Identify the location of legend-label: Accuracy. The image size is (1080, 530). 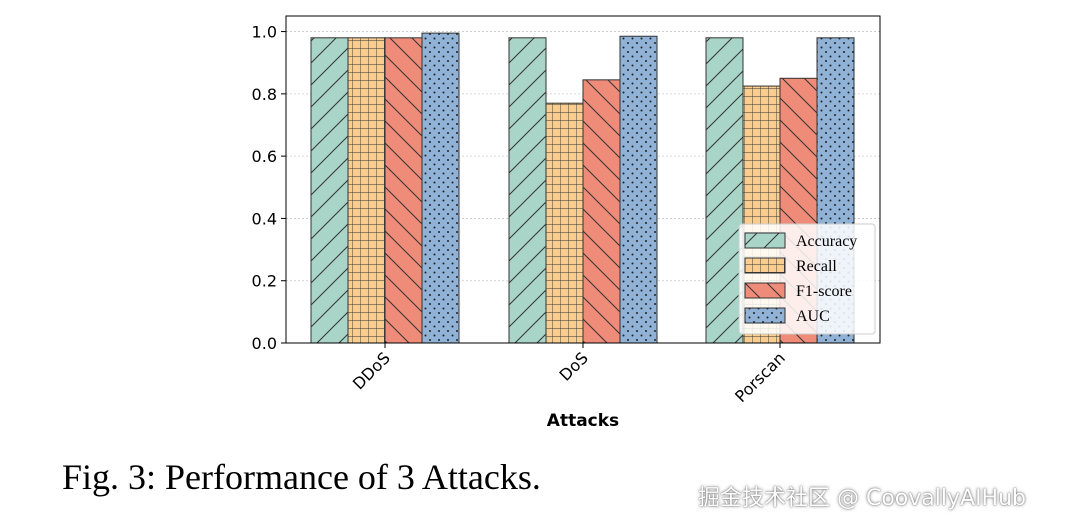
(826, 241).